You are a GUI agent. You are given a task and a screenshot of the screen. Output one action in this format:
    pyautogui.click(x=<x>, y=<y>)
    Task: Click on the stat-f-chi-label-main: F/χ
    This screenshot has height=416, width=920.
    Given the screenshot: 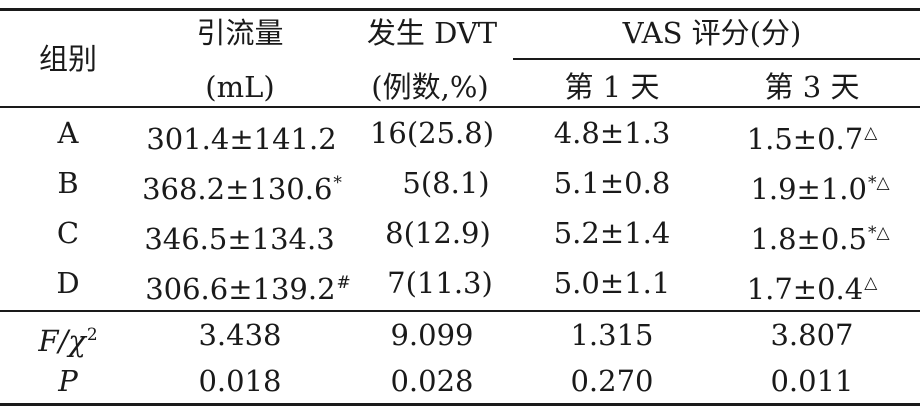 What is the action you would take?
    pyautogui.click(x=62, y=341)
    